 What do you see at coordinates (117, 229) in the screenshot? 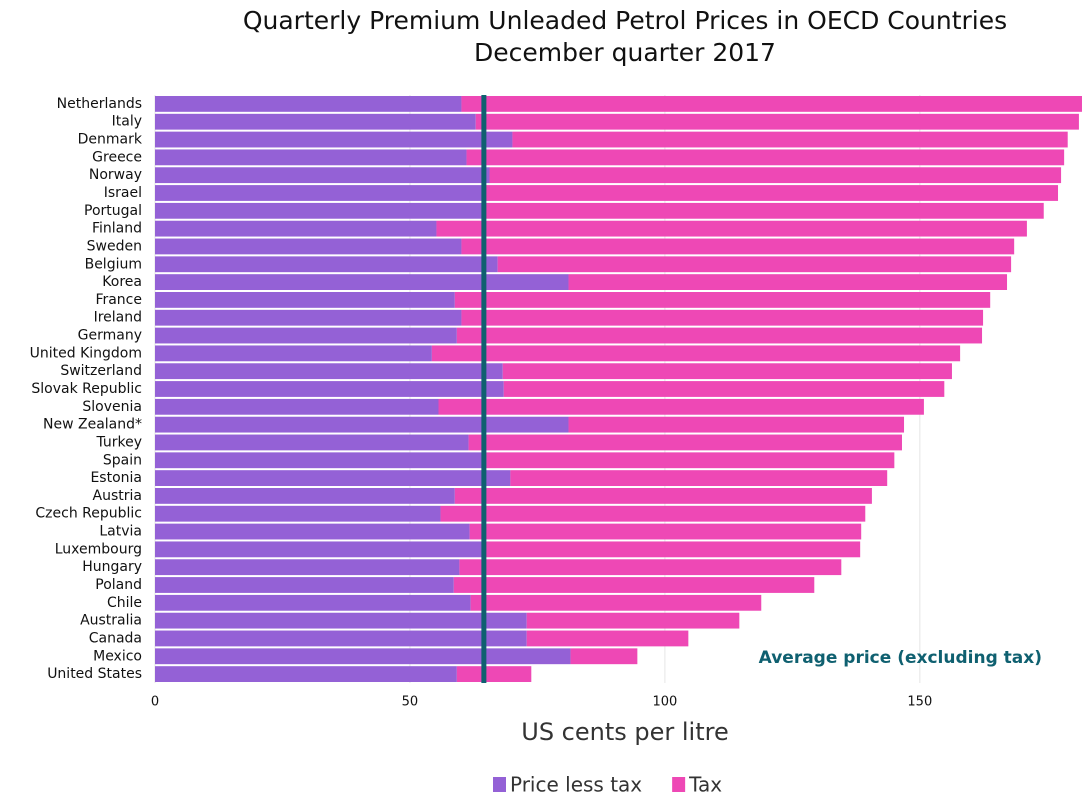
I see `y-tick-label: Finland` at bounding box center [117, 229].